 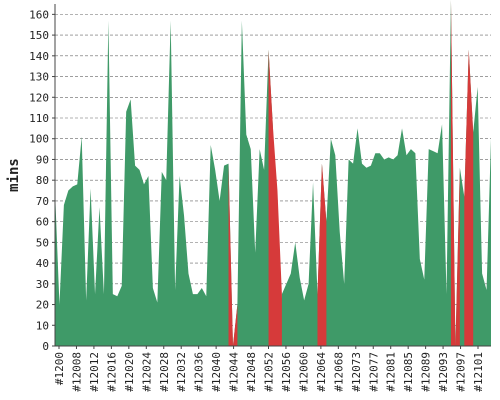 What do you see at coordinates (39, 14) in the screenshot?
I see `y-tick-160: 160` at bounding box center [39, 14].